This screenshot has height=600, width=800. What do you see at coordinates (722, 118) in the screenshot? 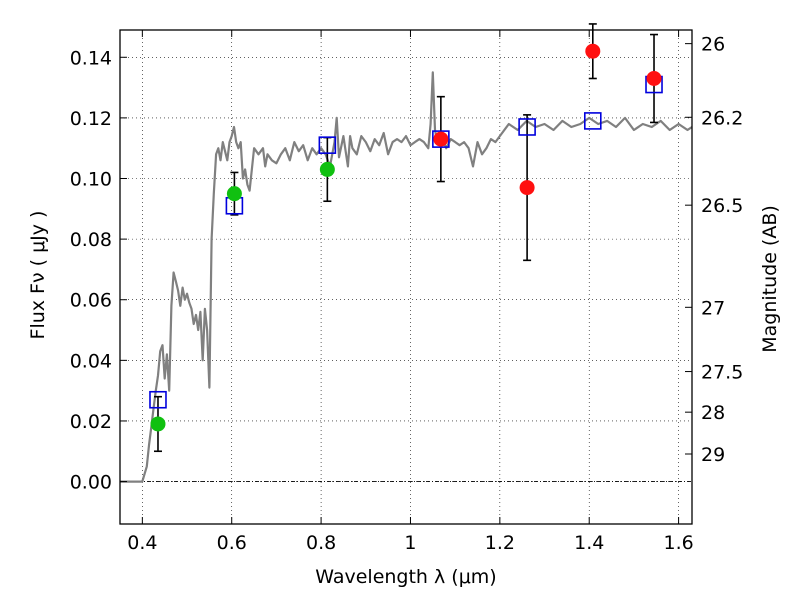
I see `right-tick-label: 26.2` at bounding box center [722, 118].